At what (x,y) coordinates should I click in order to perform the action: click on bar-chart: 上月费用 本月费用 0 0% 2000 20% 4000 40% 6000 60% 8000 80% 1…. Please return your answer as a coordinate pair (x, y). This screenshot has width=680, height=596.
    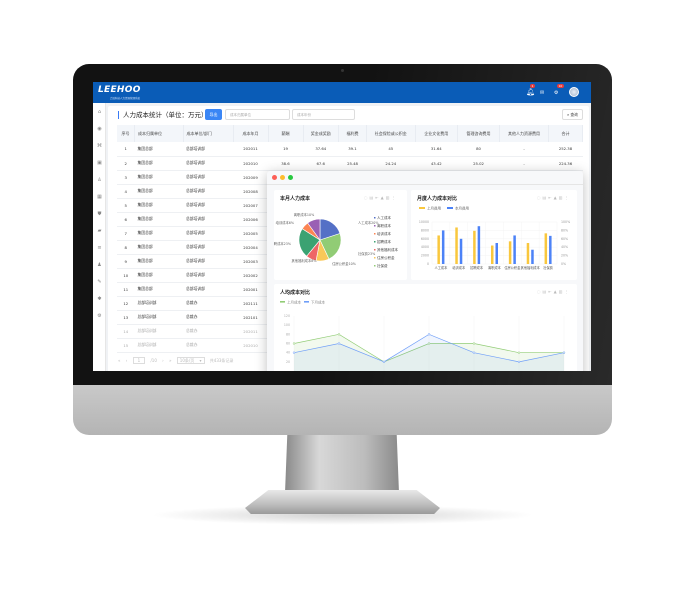
    Looking at the image, I should click on (494, 237).